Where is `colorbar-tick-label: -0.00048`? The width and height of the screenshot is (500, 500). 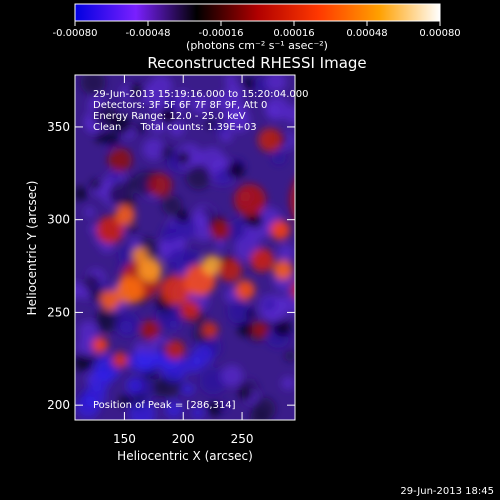
colorbar-tick-label: -0.00048 is located at coordinates (148, 33).